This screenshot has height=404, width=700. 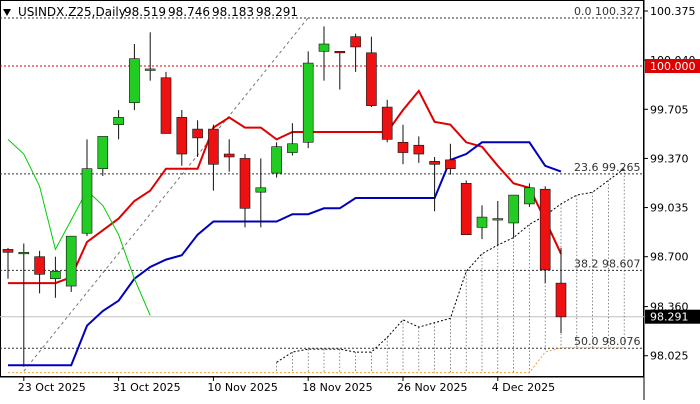 What do you see at coordinates (316, 360) in the screenshot?
I see `senkou-b-line` at bounding box center [316, 360].